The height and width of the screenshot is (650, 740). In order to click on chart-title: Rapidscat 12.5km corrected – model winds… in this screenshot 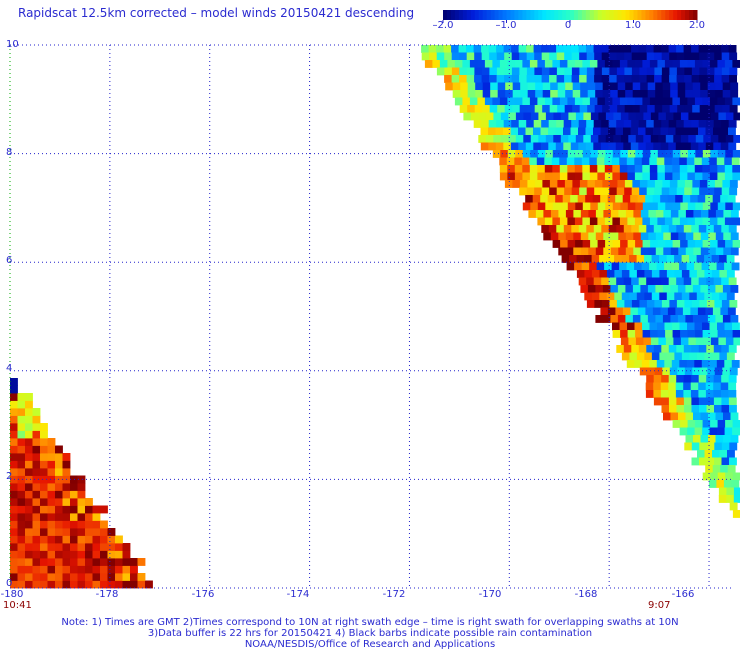, I will do `click(216, 13)`.